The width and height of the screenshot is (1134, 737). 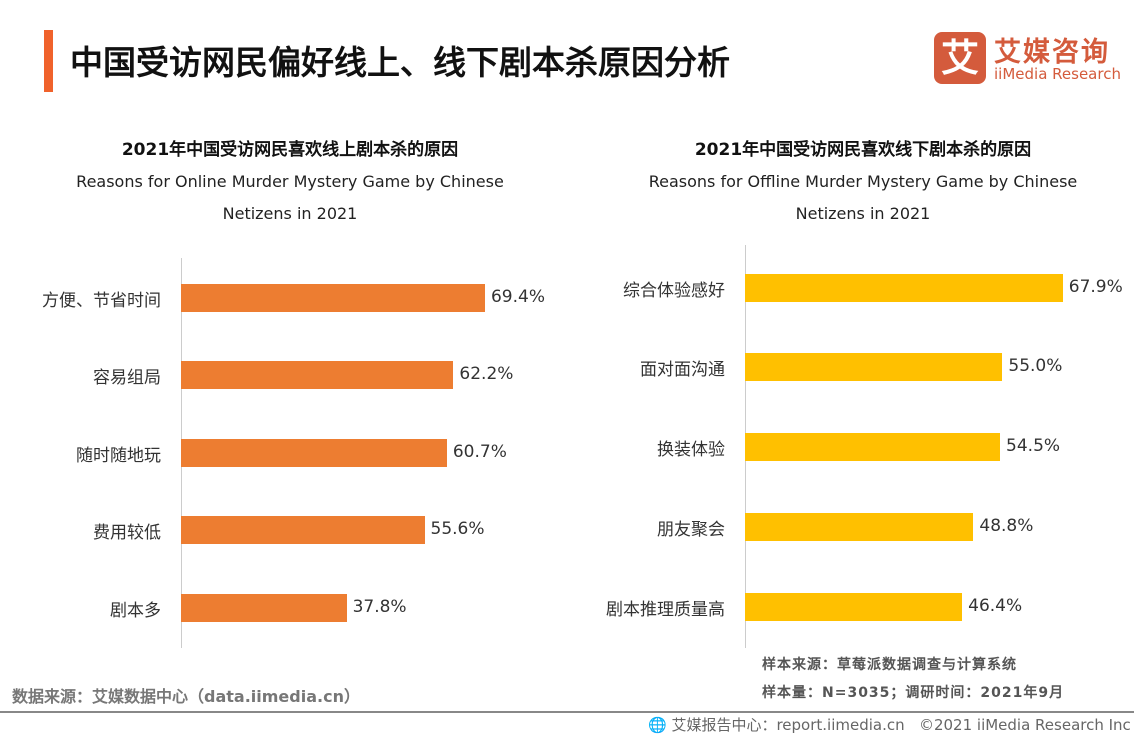 What do you see at coordinates (665, 610) in the screenshot?
I see `offline-category-label: 剧本推理质量高` at bounding box center [665, 610].